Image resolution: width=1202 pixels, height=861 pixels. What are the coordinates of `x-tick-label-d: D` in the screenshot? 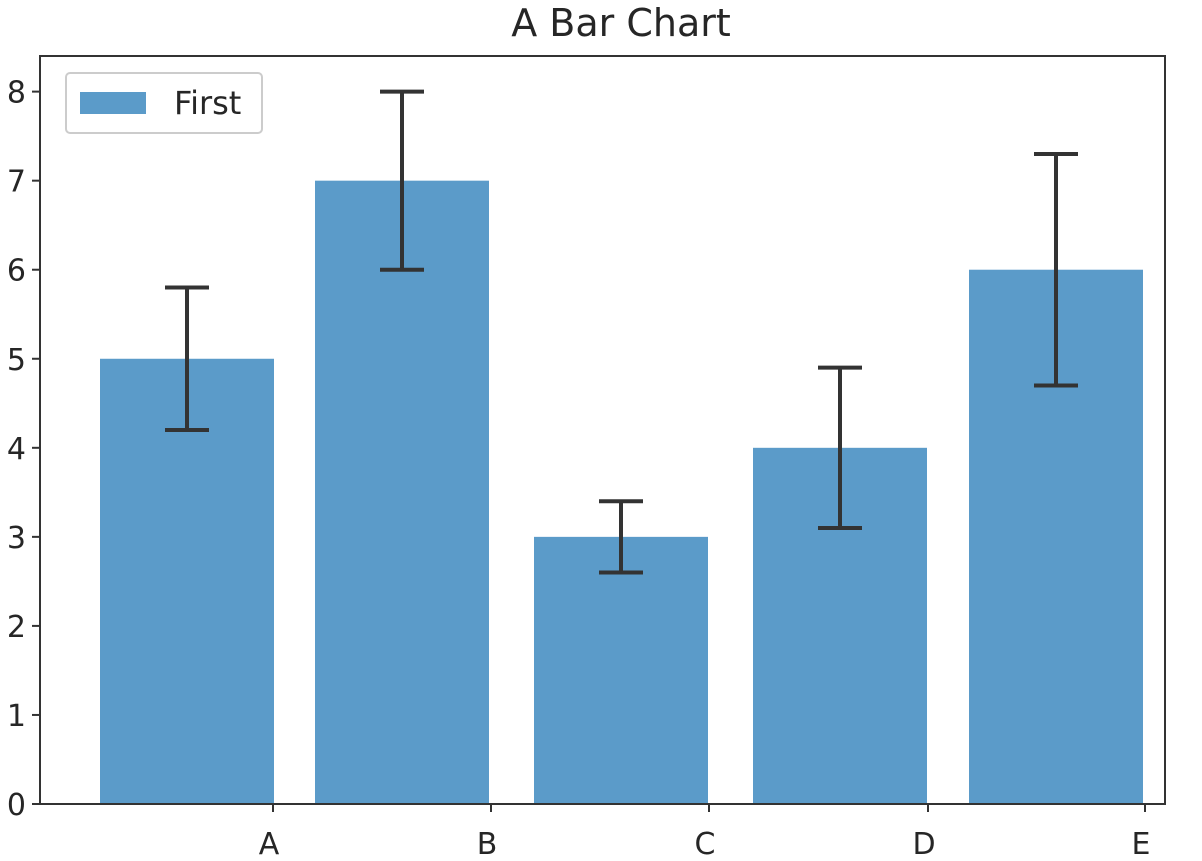 It's located at (923, 844).